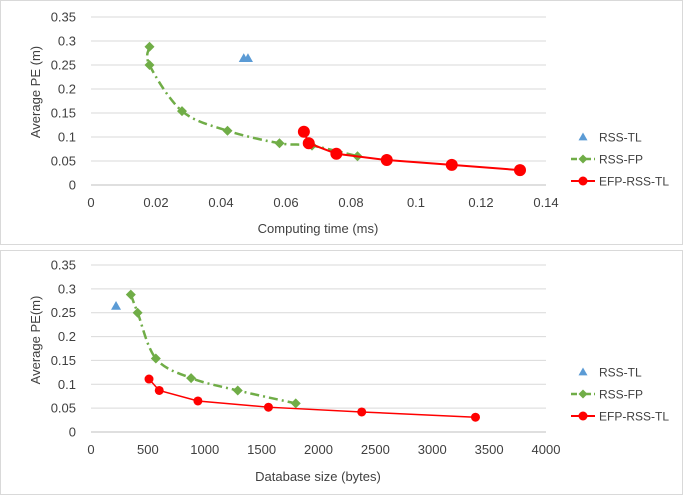 The height and width of the screenshot is (495, 683). I want to click on x-tick-label: 0.06, so click(285, 202).